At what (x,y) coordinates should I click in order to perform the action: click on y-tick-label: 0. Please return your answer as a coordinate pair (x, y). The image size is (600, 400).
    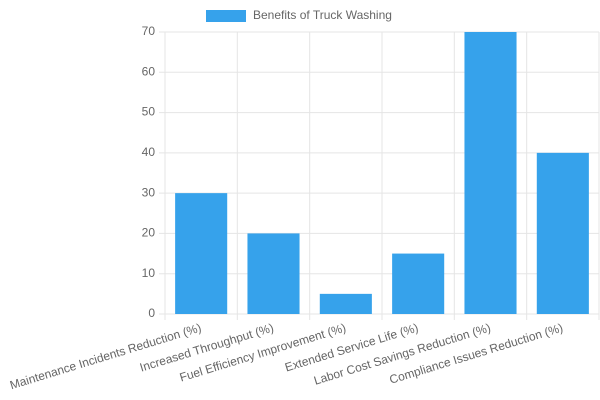
    Looking at the image, I should click on (151, 313).